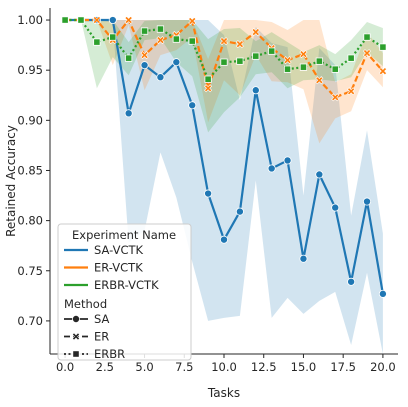  I want to click on x-tick-label-7: 17.5, so click(343, 367).